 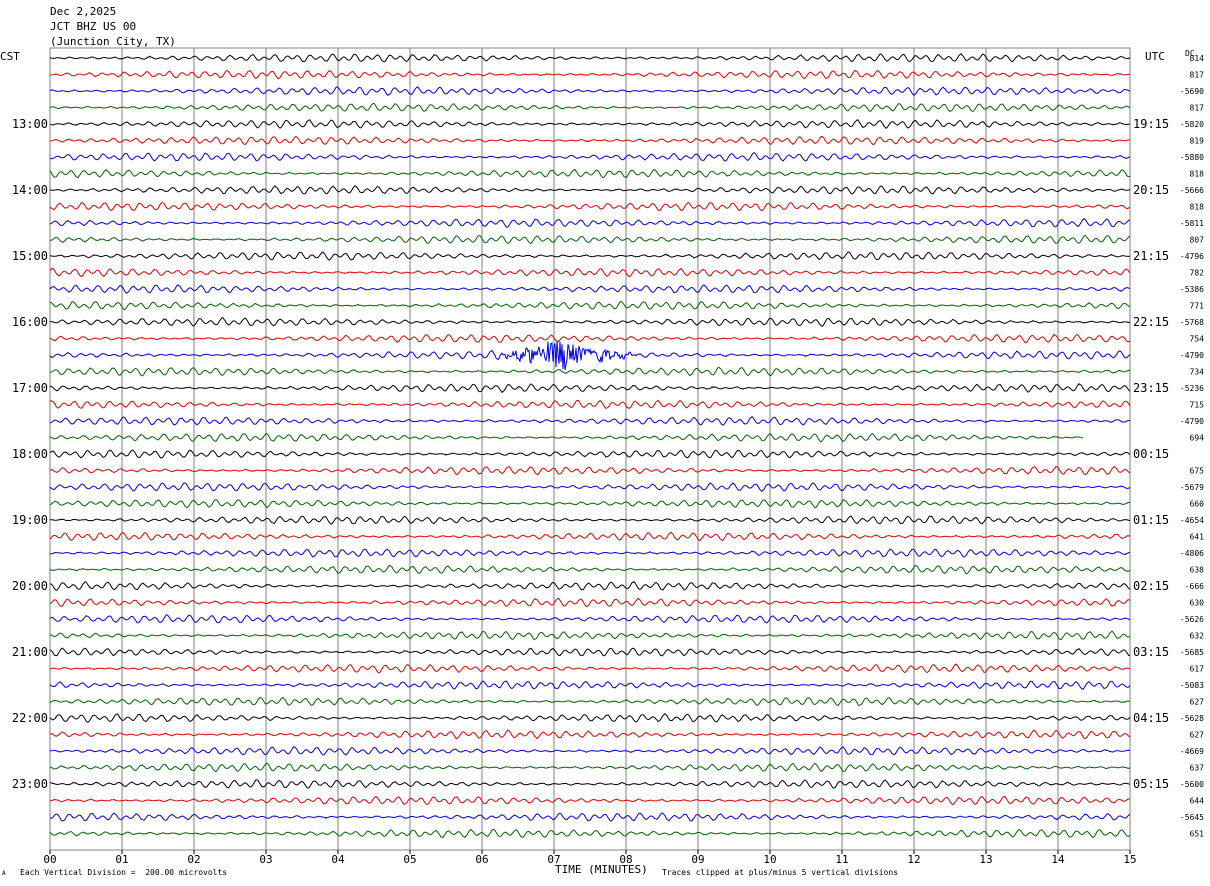 What do you see at coordinates (1197, 834) in the screenshot?
I see `dc-offset-label: 651` at bounding box center [1197, 834].